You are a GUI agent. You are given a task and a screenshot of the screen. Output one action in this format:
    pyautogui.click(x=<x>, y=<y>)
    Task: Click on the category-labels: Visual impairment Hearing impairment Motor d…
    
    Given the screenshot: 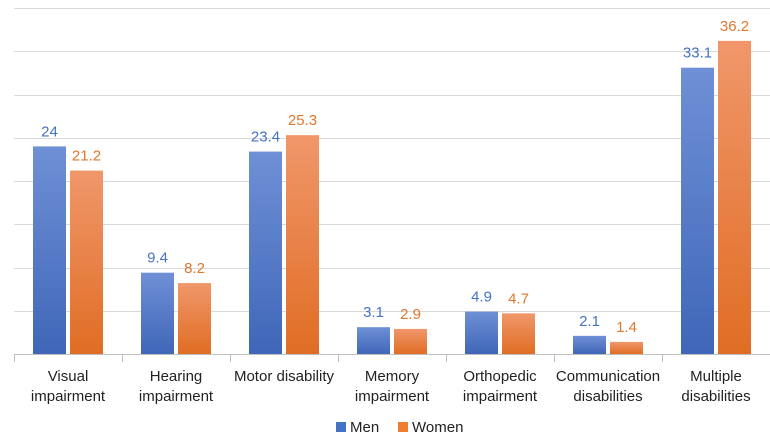 What is the action you would take?
    pyautogui.click(x=391, y=386)
    